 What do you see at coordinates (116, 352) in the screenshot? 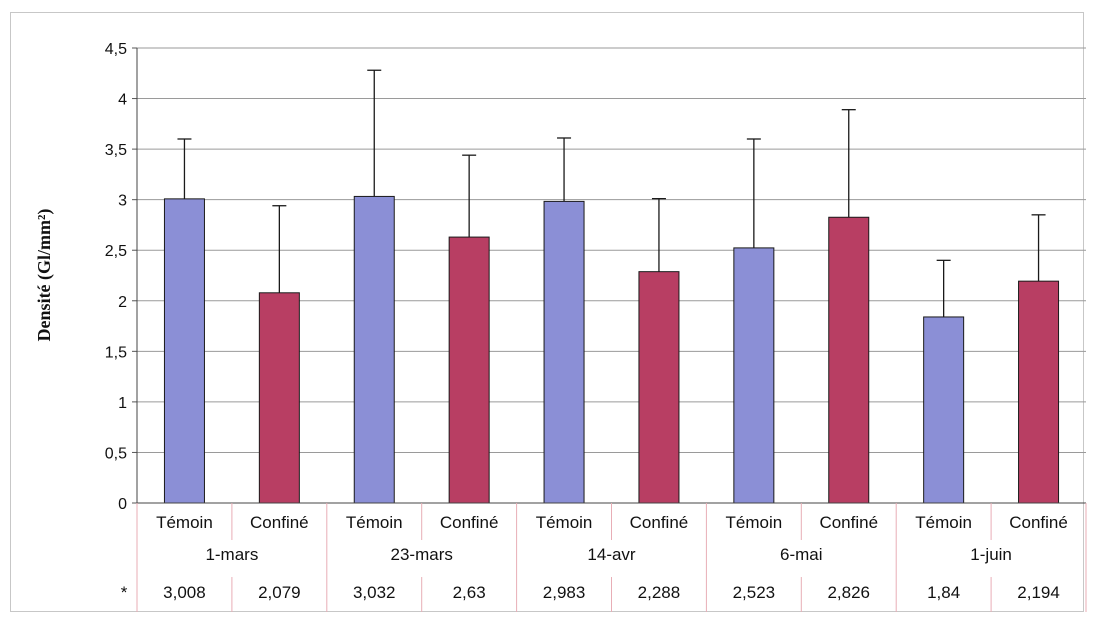
I see `y-tick-label: 1,5` at bounding box center [116, 352].